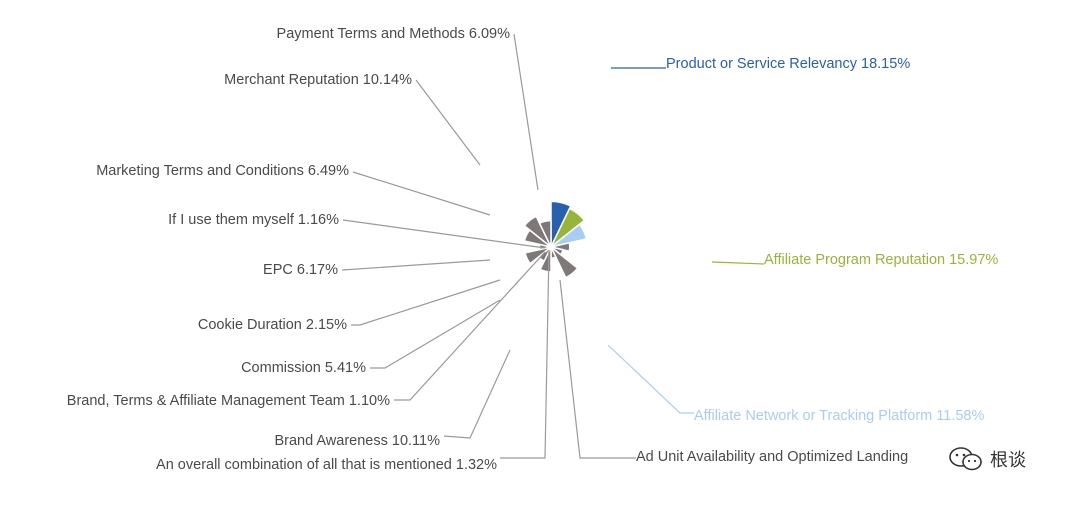 The width and height of the screenshot is (1080, 505). Describe the element at coordinates (965, 459) in the screenshot. I see `wechat-icon` at that location.